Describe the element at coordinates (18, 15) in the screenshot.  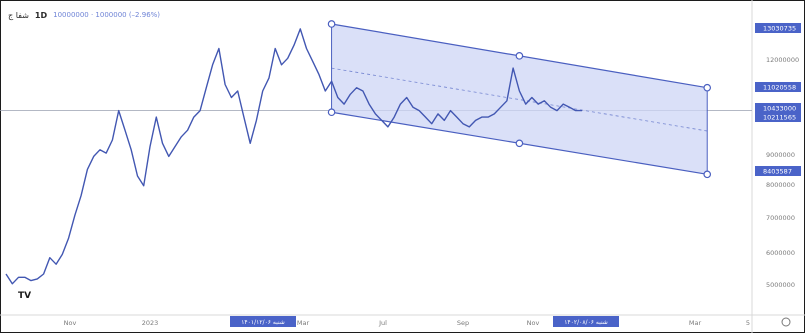
I see `symbol-label: شفا ج` at that location.